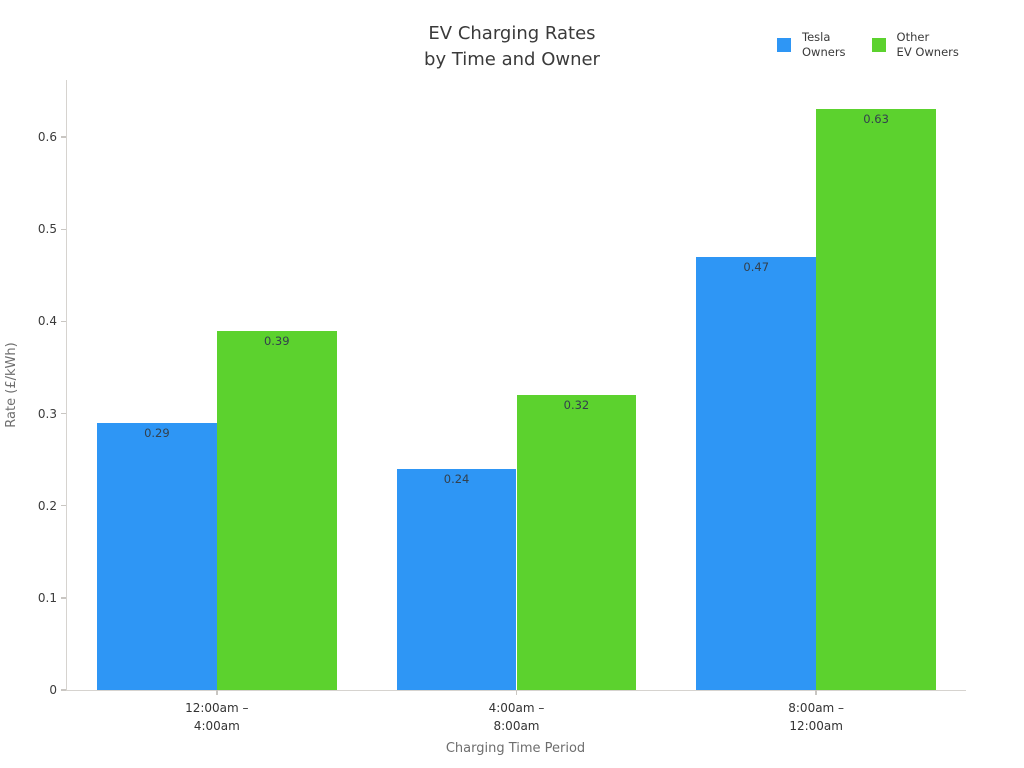  What do you see at coordinates (47, 321) in the screenshot?
I see `y-tick-label: 0.4` at bounding box center [47, 321].